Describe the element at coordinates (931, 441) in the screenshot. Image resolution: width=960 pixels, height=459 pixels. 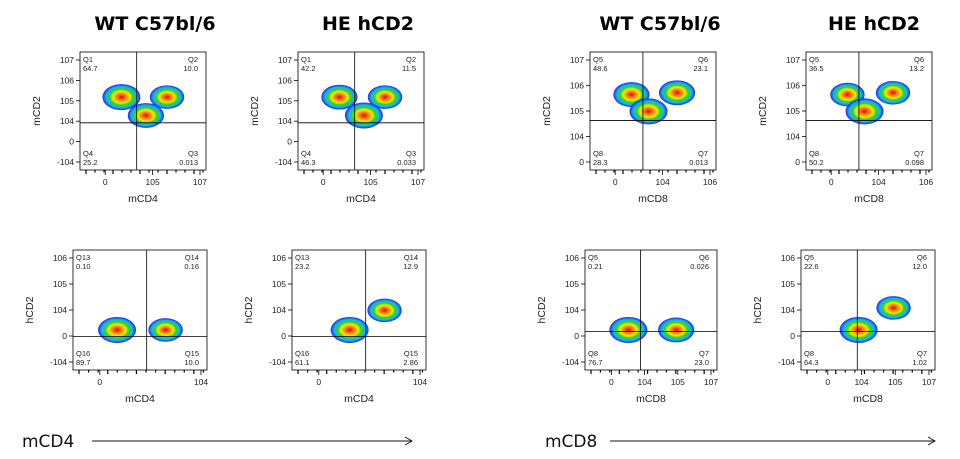
I see `bottom-arrow-head` at that location.